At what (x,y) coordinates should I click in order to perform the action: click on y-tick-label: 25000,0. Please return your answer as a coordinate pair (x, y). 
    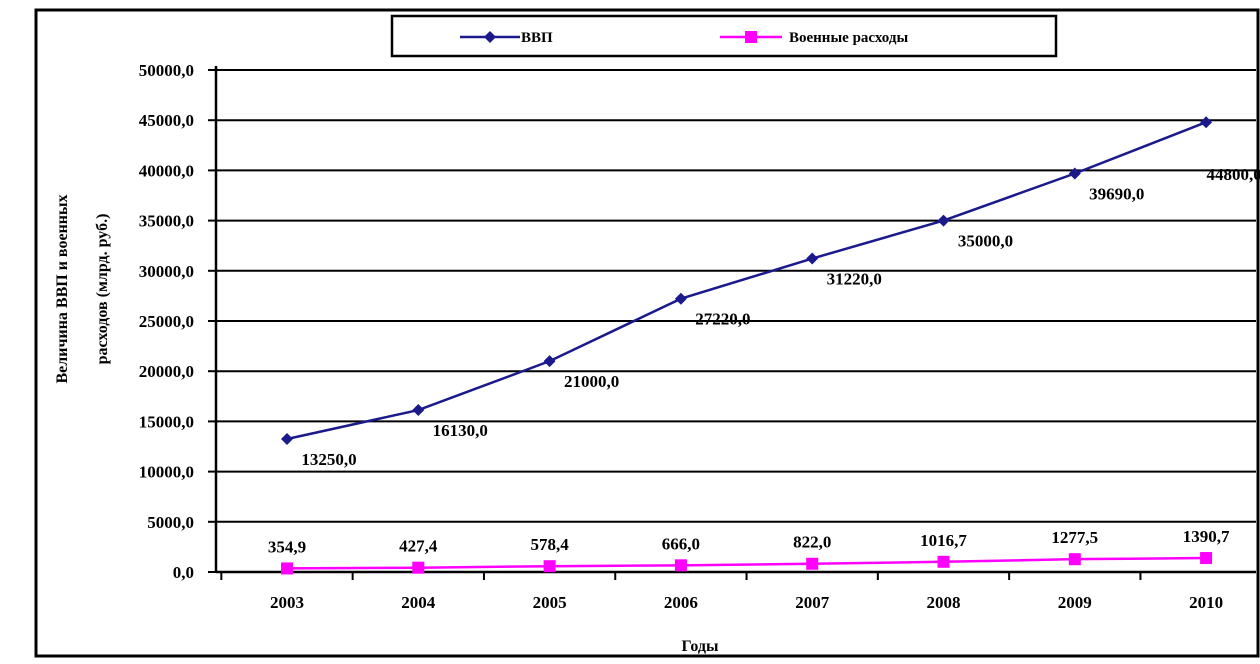
    Looking at the image, I should click on (166, 321).